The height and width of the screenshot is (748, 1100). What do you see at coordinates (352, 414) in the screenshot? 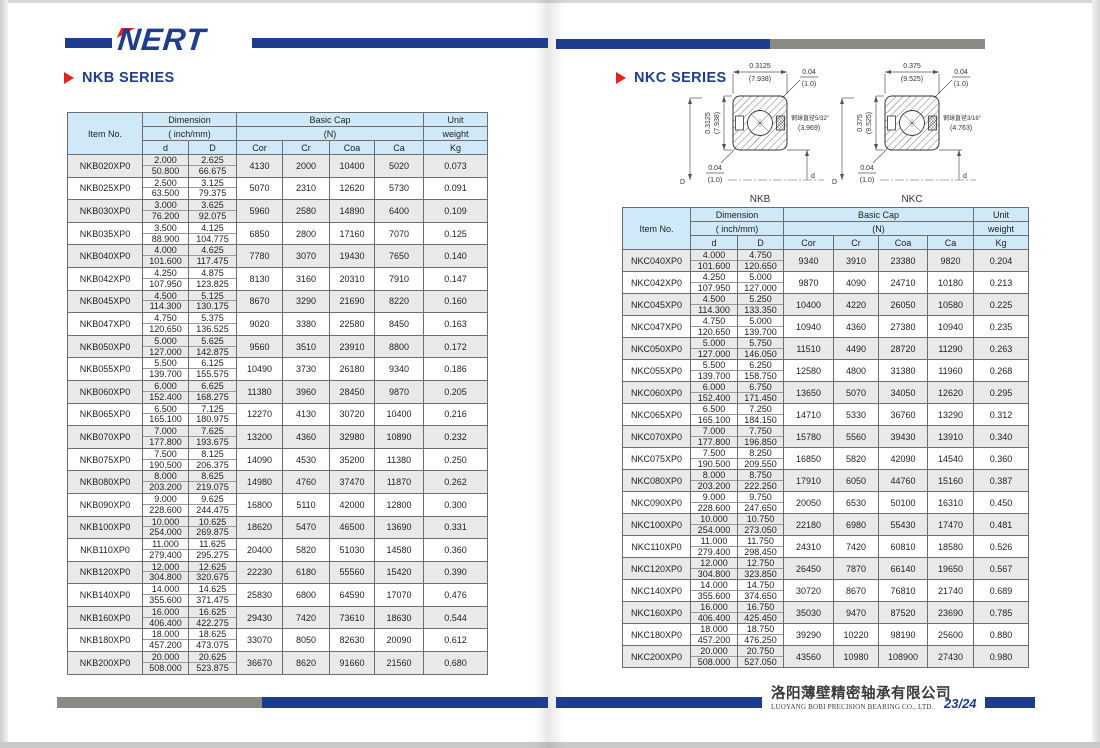
I see `coa-cell: 30720` at bounding box center [352, 414].